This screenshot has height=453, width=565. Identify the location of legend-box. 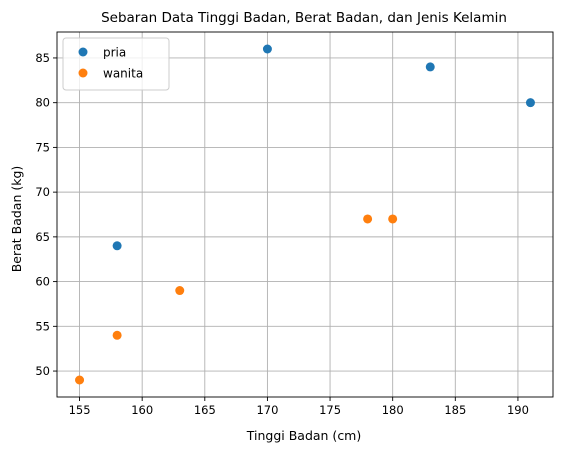
(116, 64).